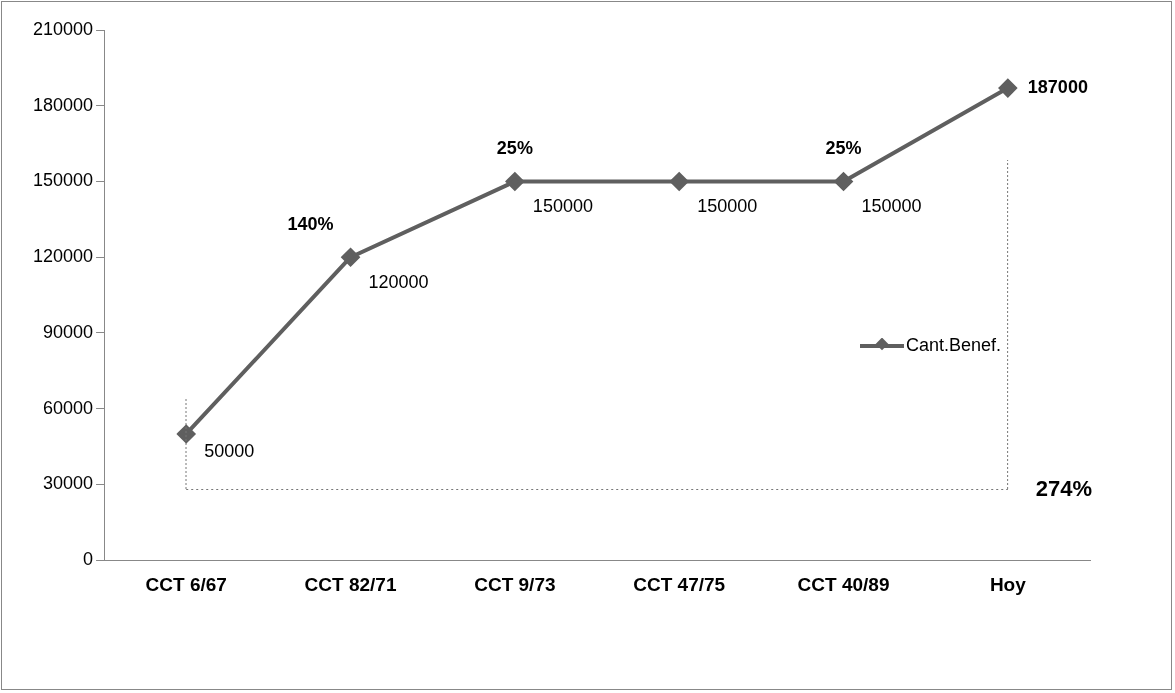 The height and width of the screenshot is (693, 1175). Describe the element at coordinates (1064, 488) in the screenshot. I see `annotation: 274%` at that location.